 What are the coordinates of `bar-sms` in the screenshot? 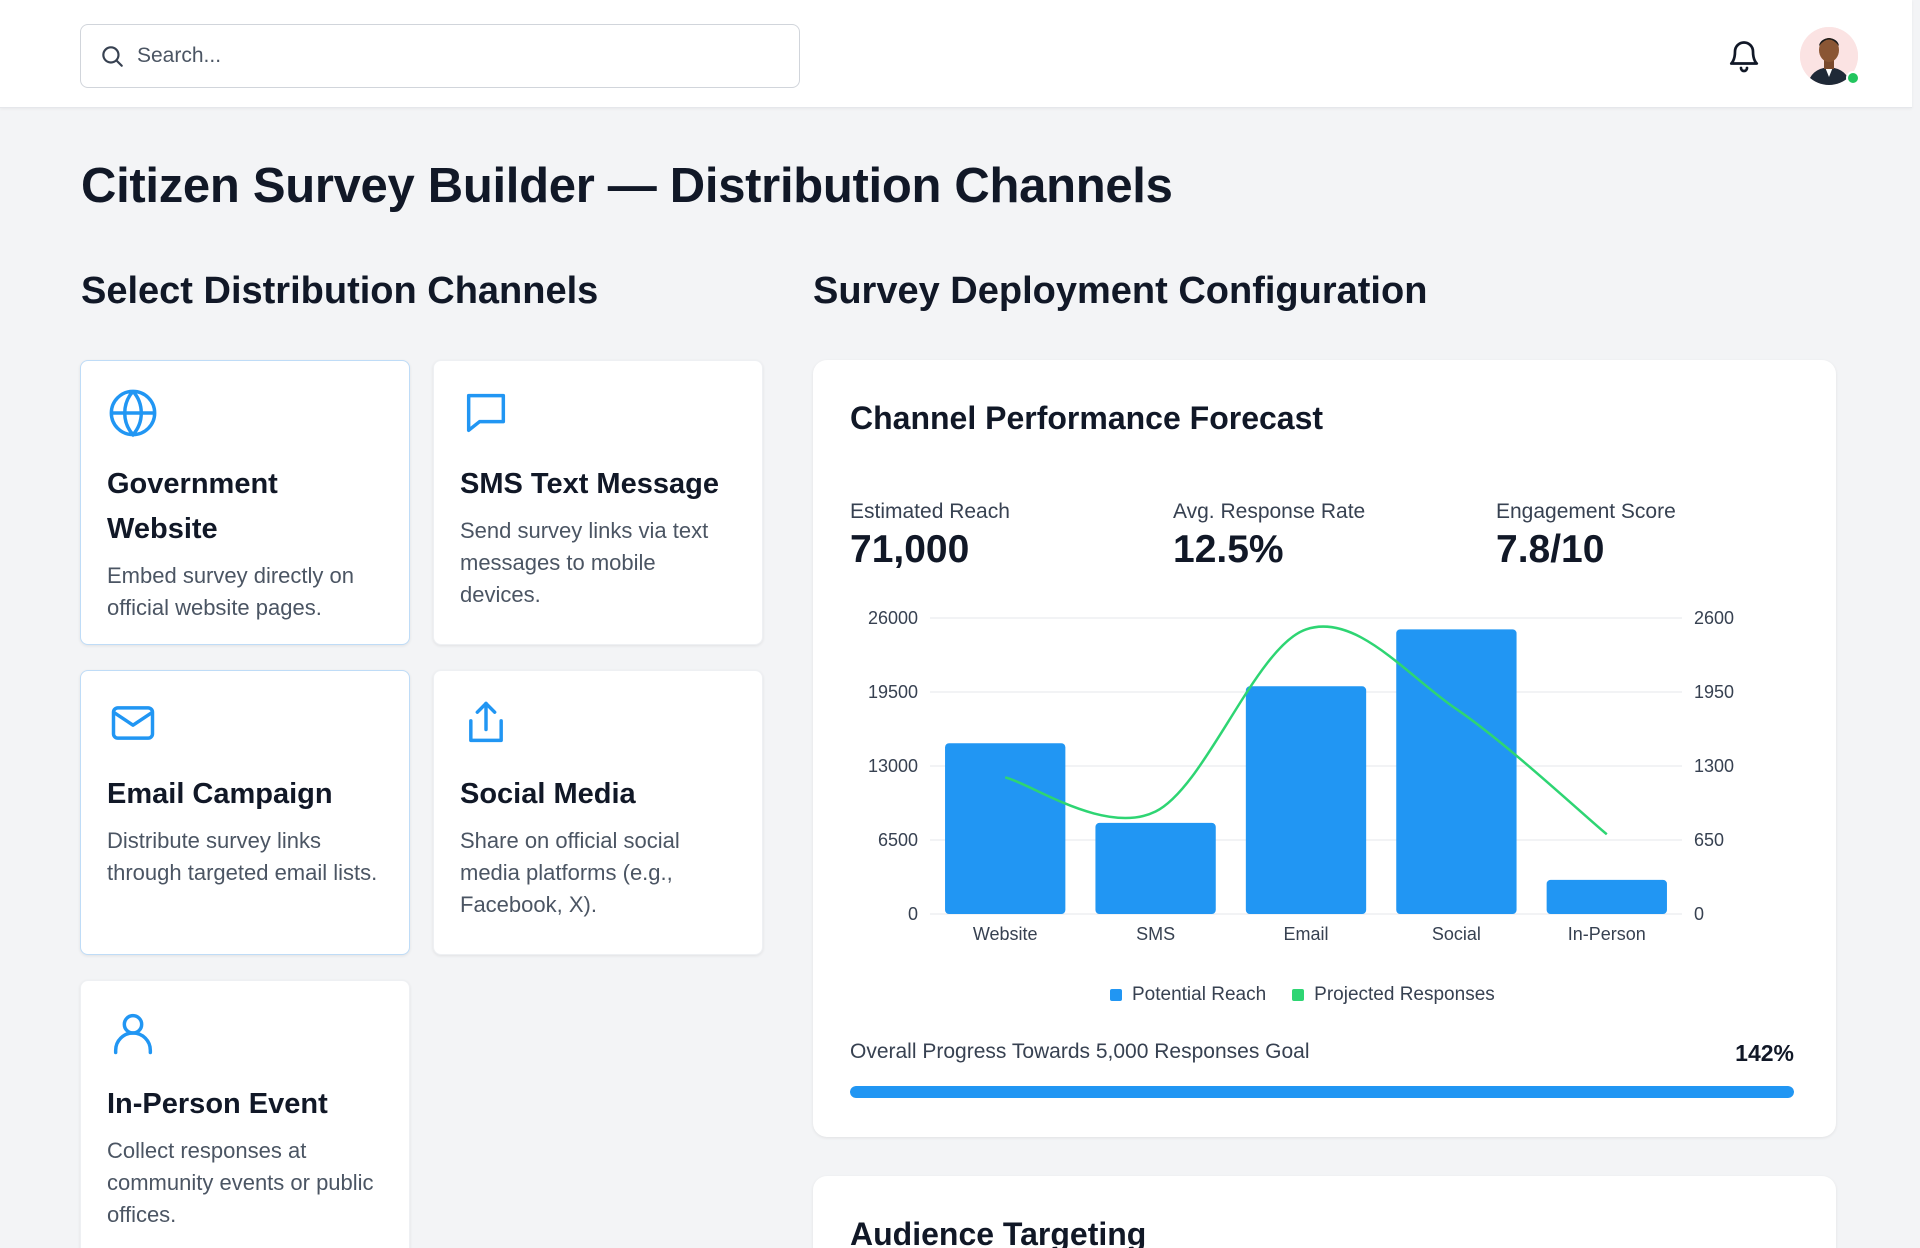 It's located at (1155, 868).